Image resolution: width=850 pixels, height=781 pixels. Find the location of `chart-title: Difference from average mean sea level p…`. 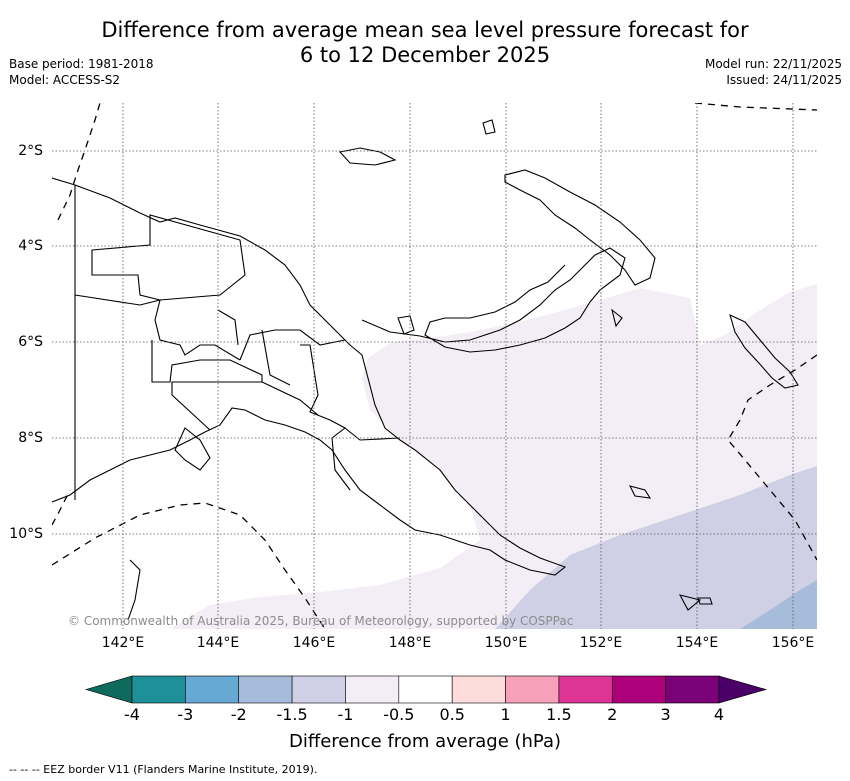

chart-title: Difference from average mean sea level p… is located at coordinates (425, 43).